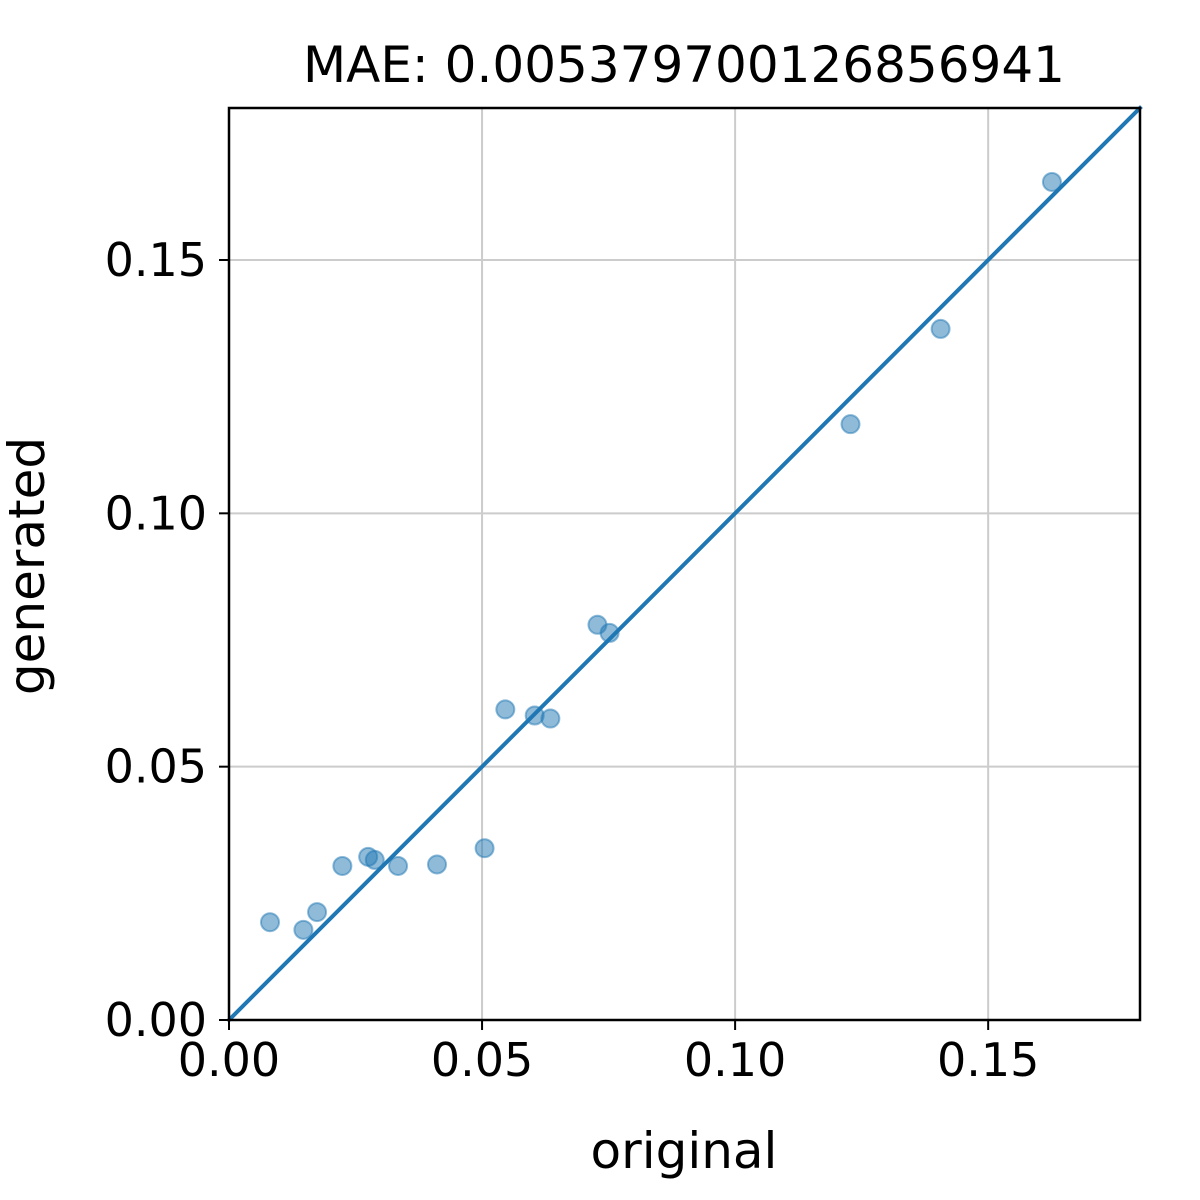  What do you see at coordinates (735, 1060) in the screenshot?
I see `x-tick-label: 0.10` at bounding box center [735, 1060].